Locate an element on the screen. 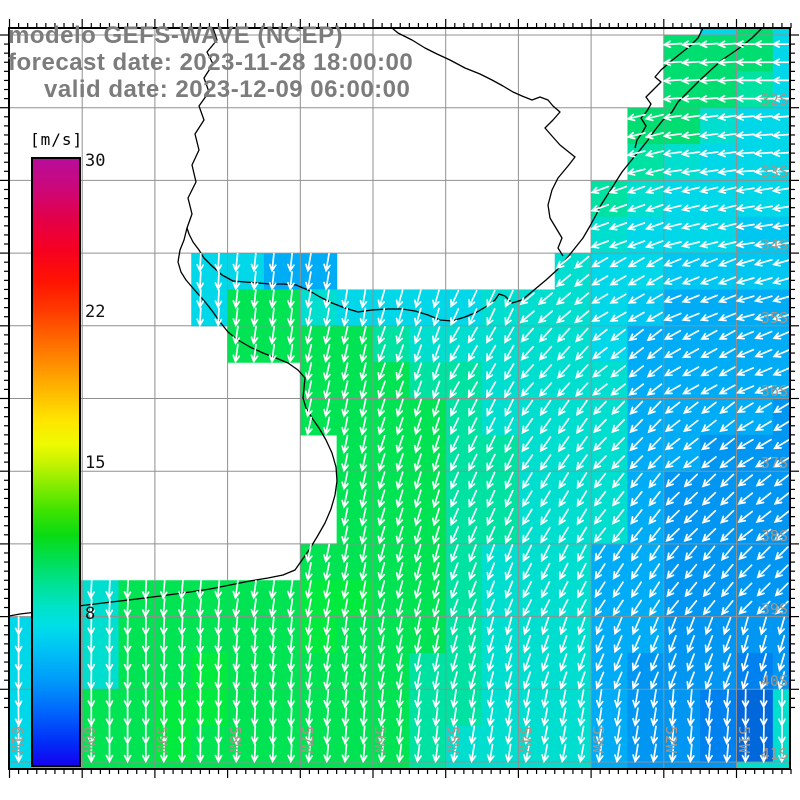 This screenshot has width=800, height=800. lat-label-32S: 32S is located at coordinates (774, 99).